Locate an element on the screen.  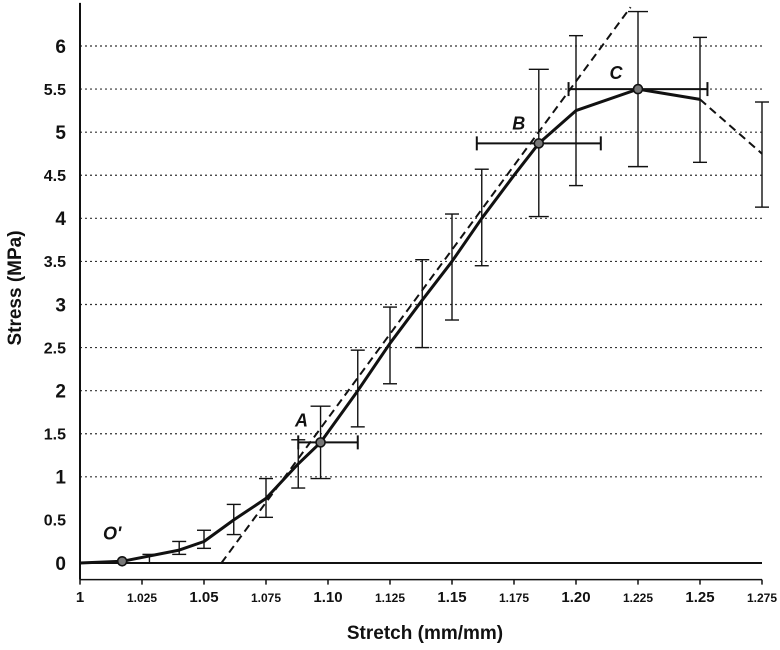
y-tick-label-7: 3.5 is located at coordinates (55, 262).